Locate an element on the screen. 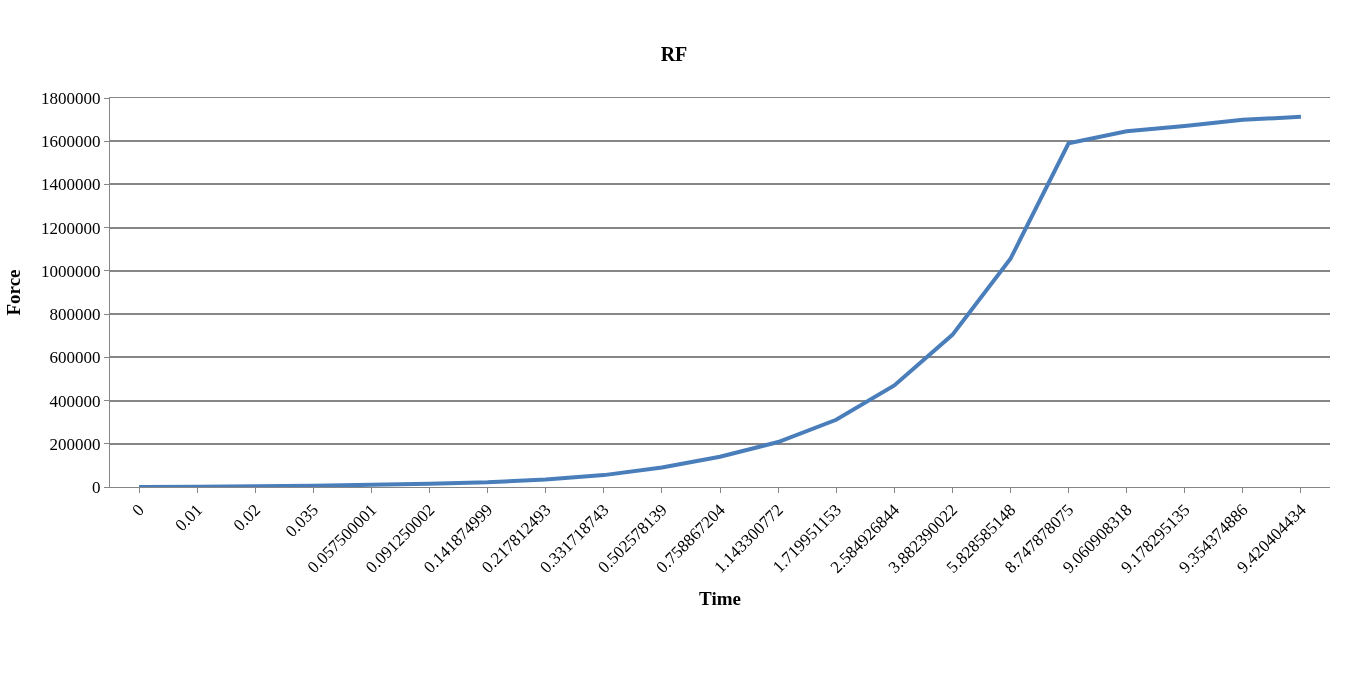  y-tick-label: 1200000 is located at coordinates (71, 228).